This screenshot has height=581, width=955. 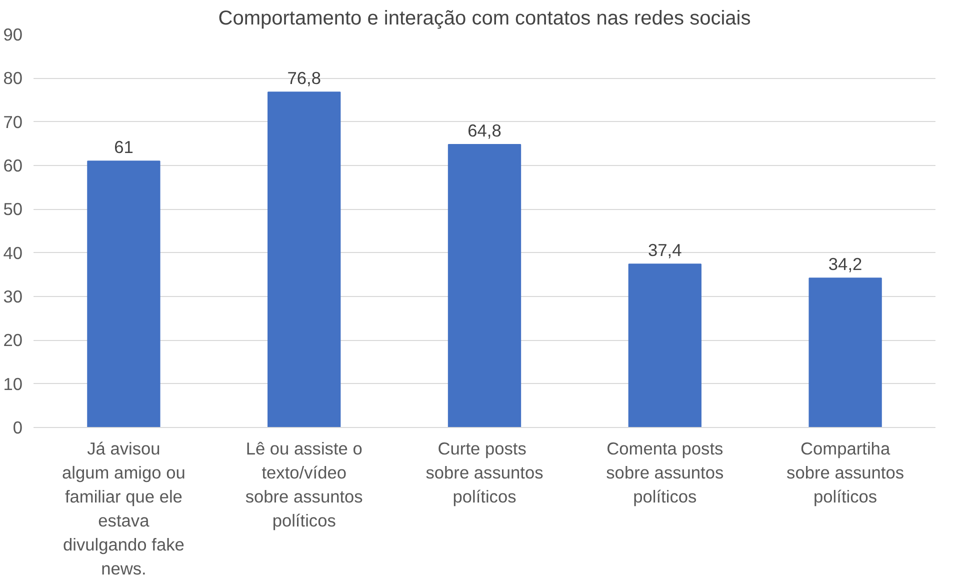 I want to click on y-tick-label: 80, so click(x=13, y=78).